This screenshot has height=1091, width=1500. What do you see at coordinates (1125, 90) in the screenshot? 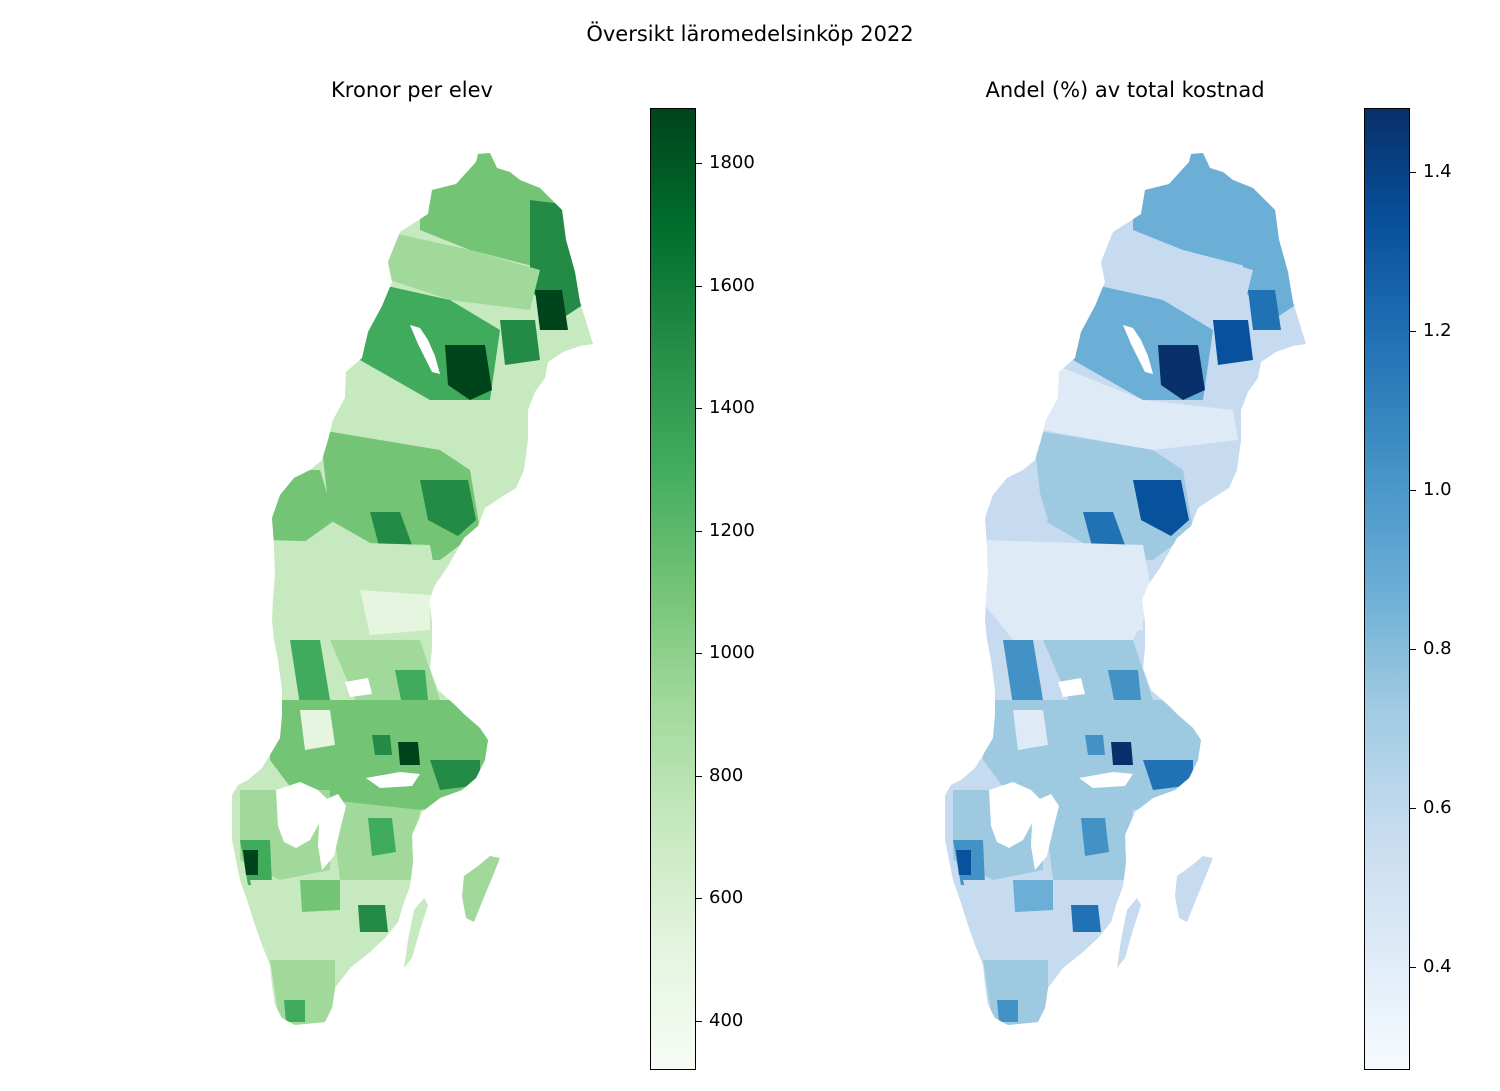
I see `right-map-title: Andel (%) av total kostnad` at bounding box center [1125, 90].